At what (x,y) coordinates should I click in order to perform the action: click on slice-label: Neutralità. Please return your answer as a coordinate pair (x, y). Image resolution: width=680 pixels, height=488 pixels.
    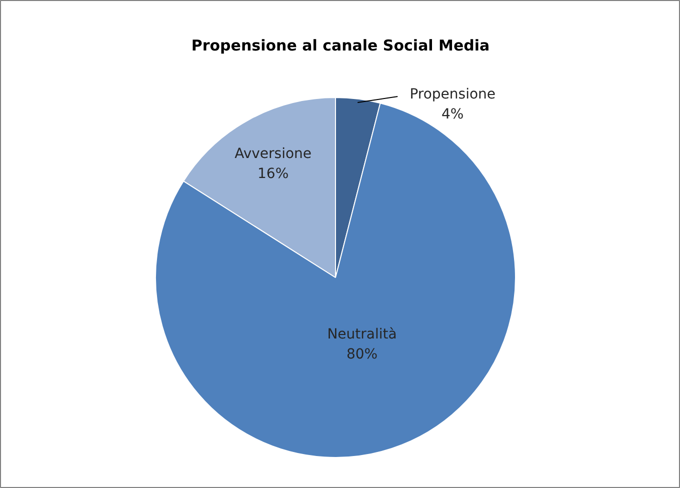
    Looking at the image, I should click on (362, 334).